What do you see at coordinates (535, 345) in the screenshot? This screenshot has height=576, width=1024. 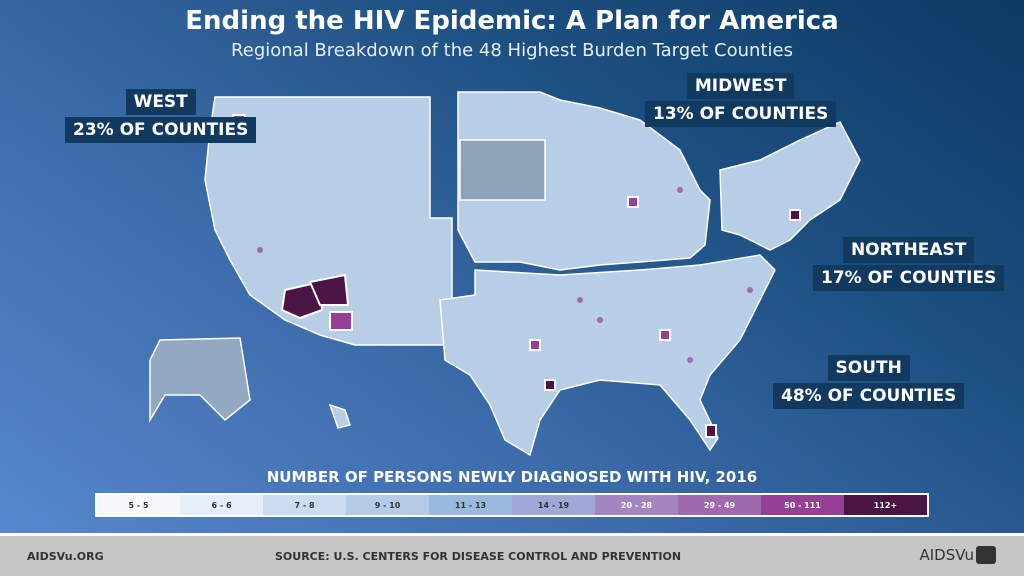 I see `target-county-dallas` at bounding box center [535, 345].